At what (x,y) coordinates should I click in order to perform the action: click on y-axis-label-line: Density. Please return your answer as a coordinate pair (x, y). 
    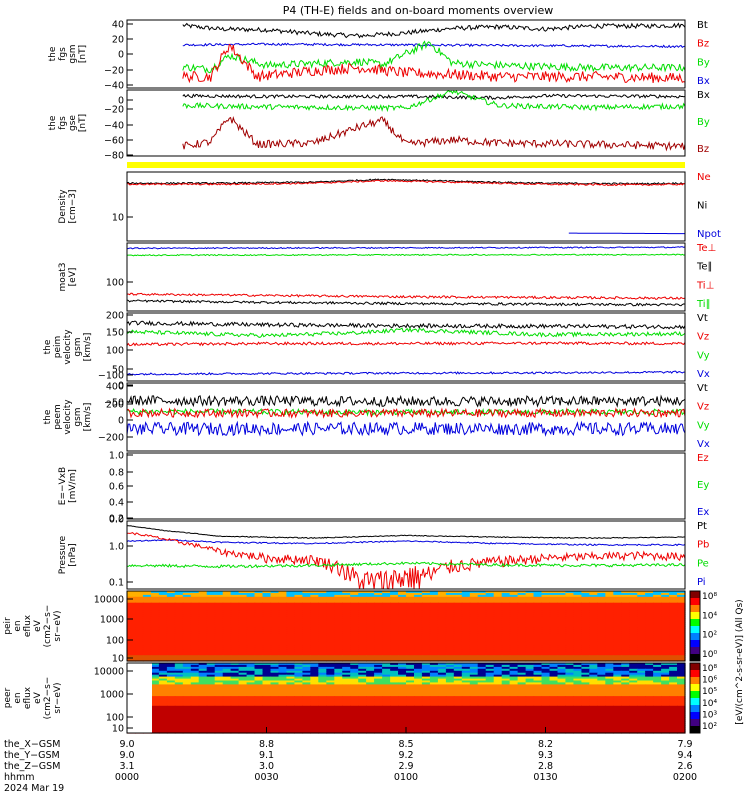
    Looking at the image, I should click on (63, 206).